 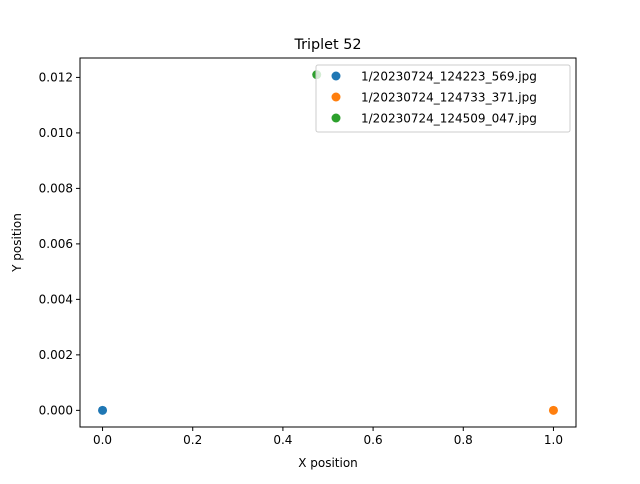 I want to click on x-axis: 0.0 0.2 0.4 0.6 0.8 1.0, so click(x=328, y=437).